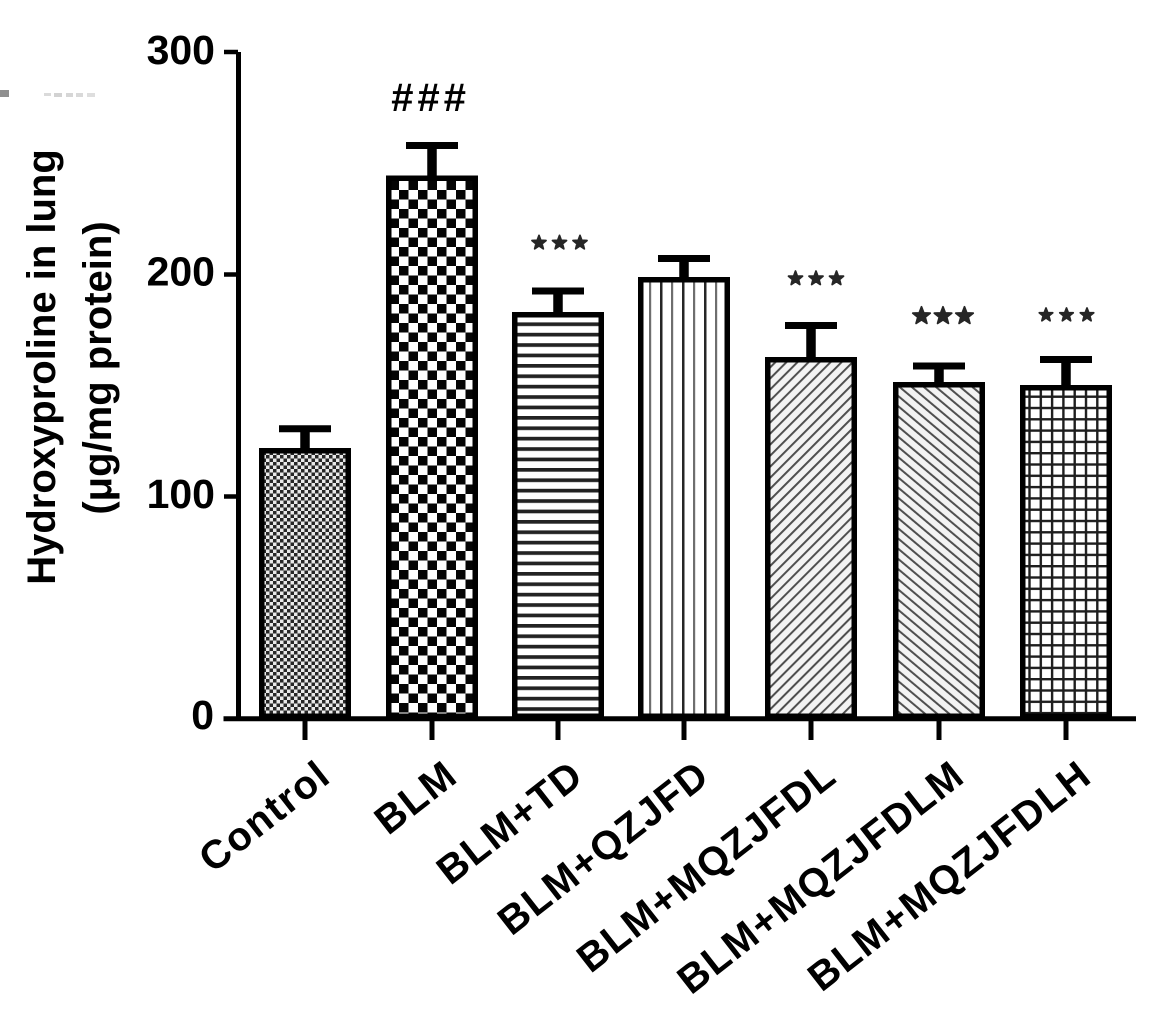 This screenshot has width=1156, height=1017. What do you see at coordinates (42, 367) in the screenshot?
I see `svg-text: Hydroxyproline in lung` at bounding box center [42, 367].